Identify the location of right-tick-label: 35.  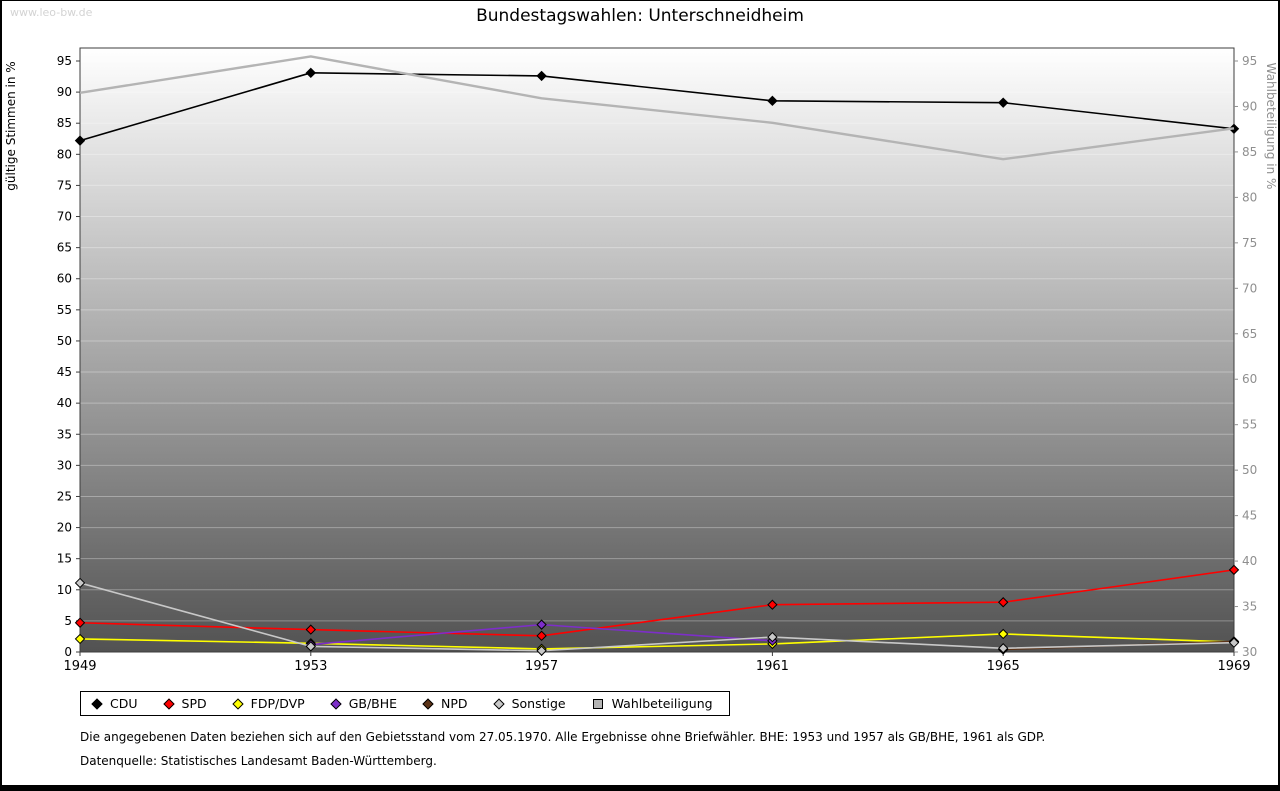
(1249, 607).